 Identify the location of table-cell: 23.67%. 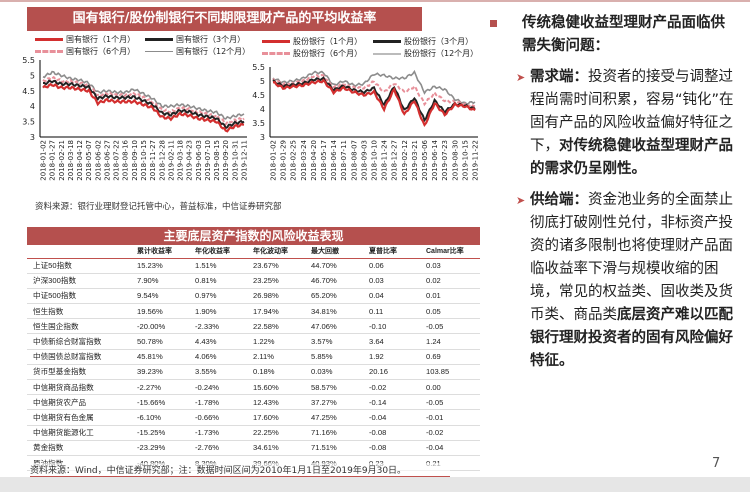
(282, 266).